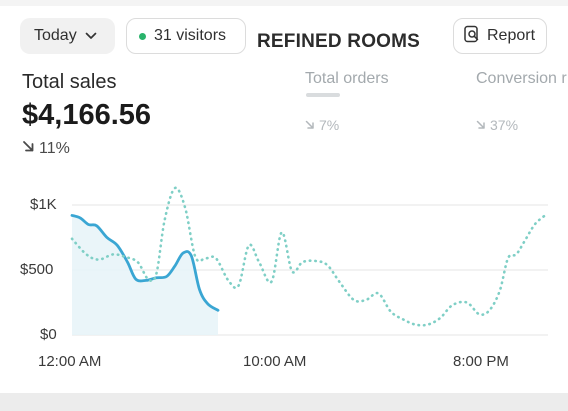  Describe the element at coordinates (504, 125) in the screenshot. I see `conversion-change-value: 37%` at that location.